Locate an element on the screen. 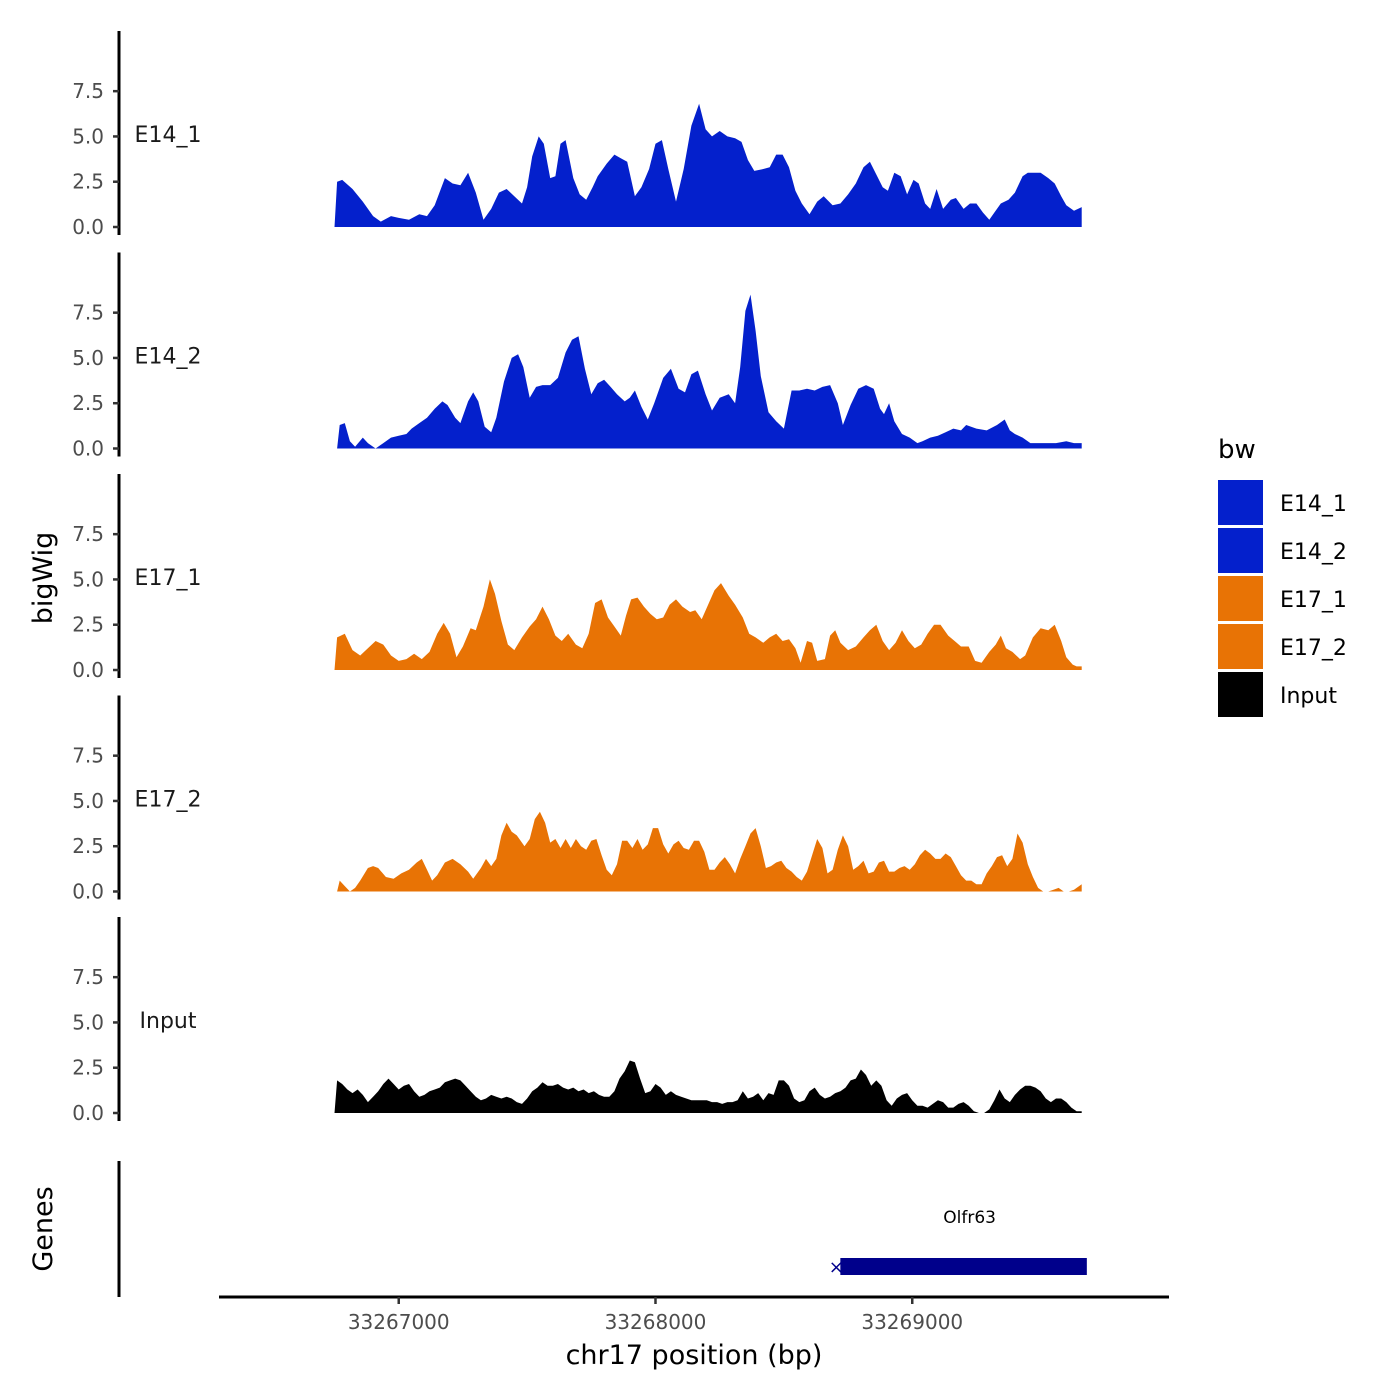 This screenshot has height=1400, width=1400. track-panel-e17_2: 0.0 2.5 5.0 7.5 E17_2 is located at coordinates (577, 799).